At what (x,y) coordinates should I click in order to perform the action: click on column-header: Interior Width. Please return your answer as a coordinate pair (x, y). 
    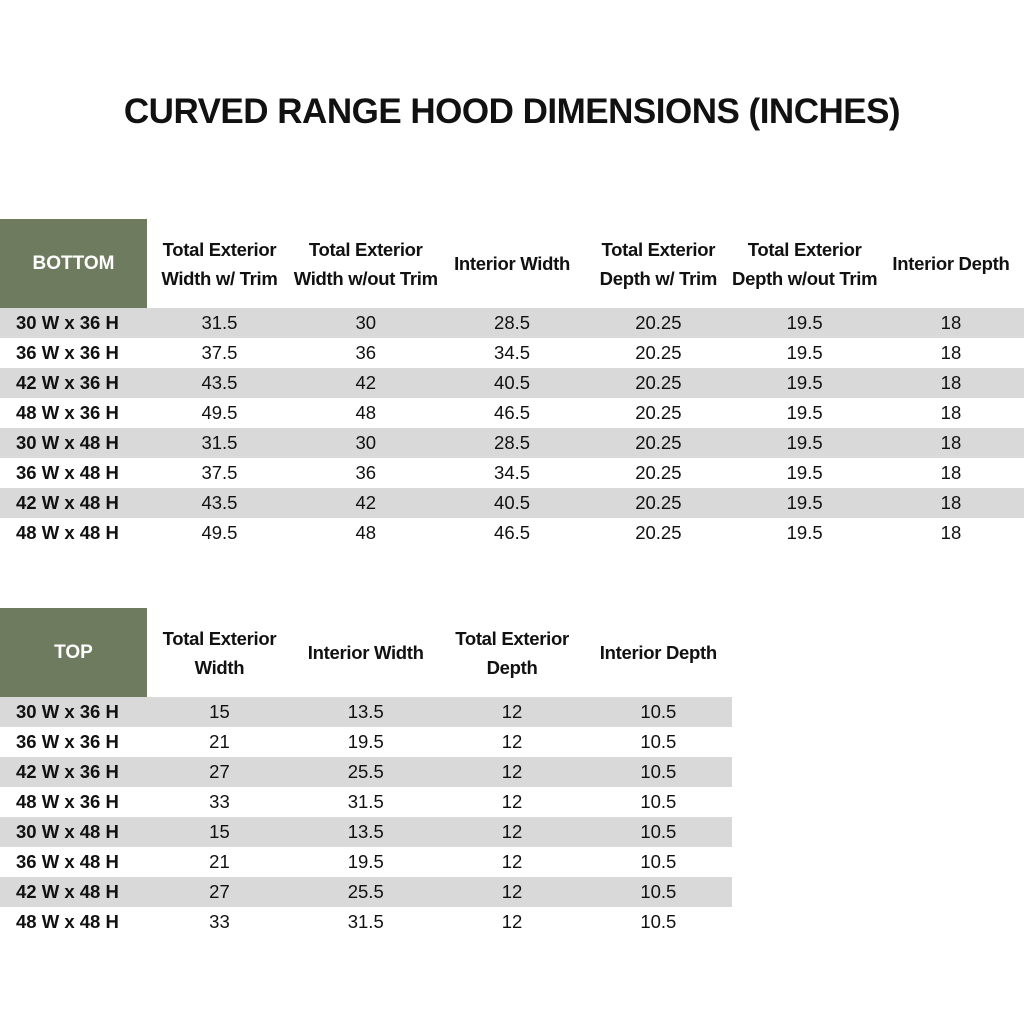
    Looking at the image, I should click on (512, 263).